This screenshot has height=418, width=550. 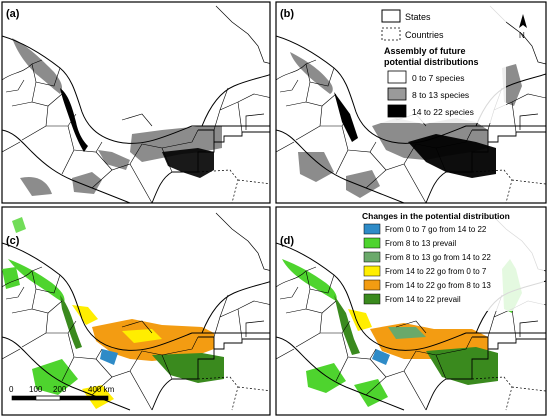 I want to click on scale-tick-0: 0, so click(x=11, y=389).